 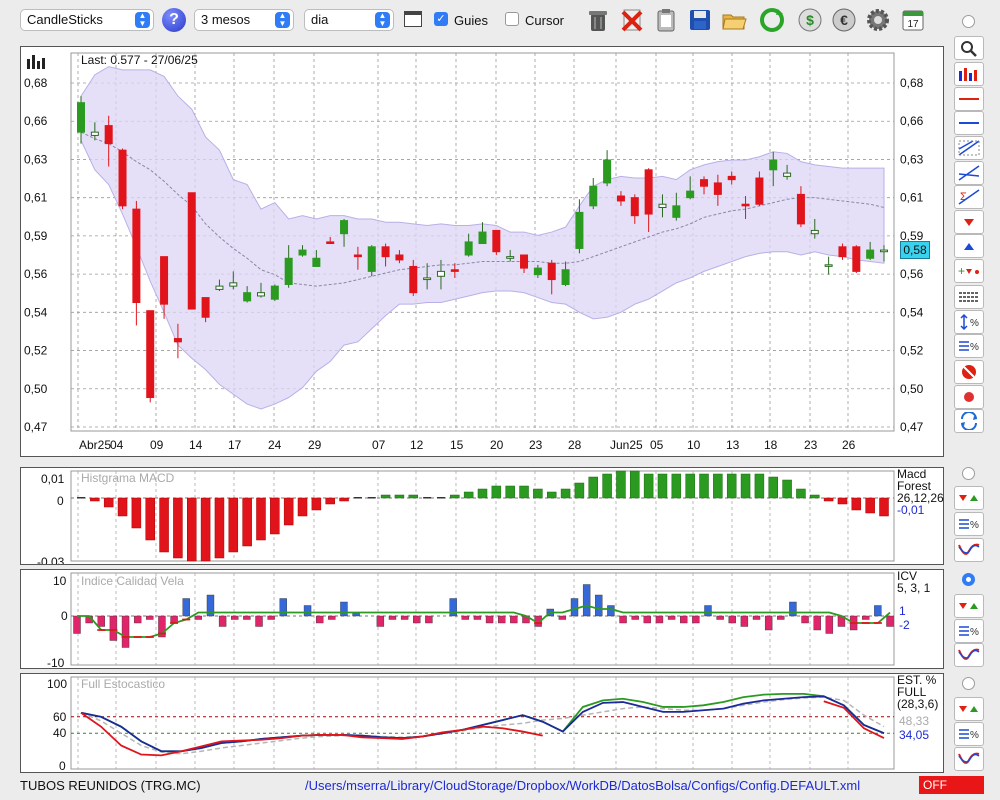 I want to click on trash-icon, so click(x=598, y=20).